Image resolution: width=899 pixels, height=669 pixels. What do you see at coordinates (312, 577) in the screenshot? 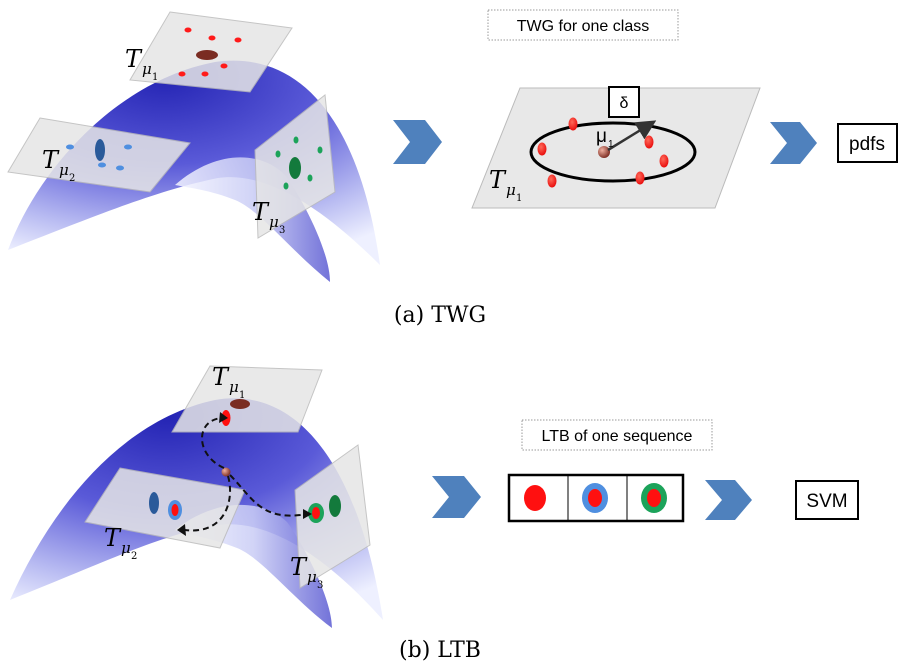
I see `label-t3-sub-b: μ` at bounding box center [312, 577].